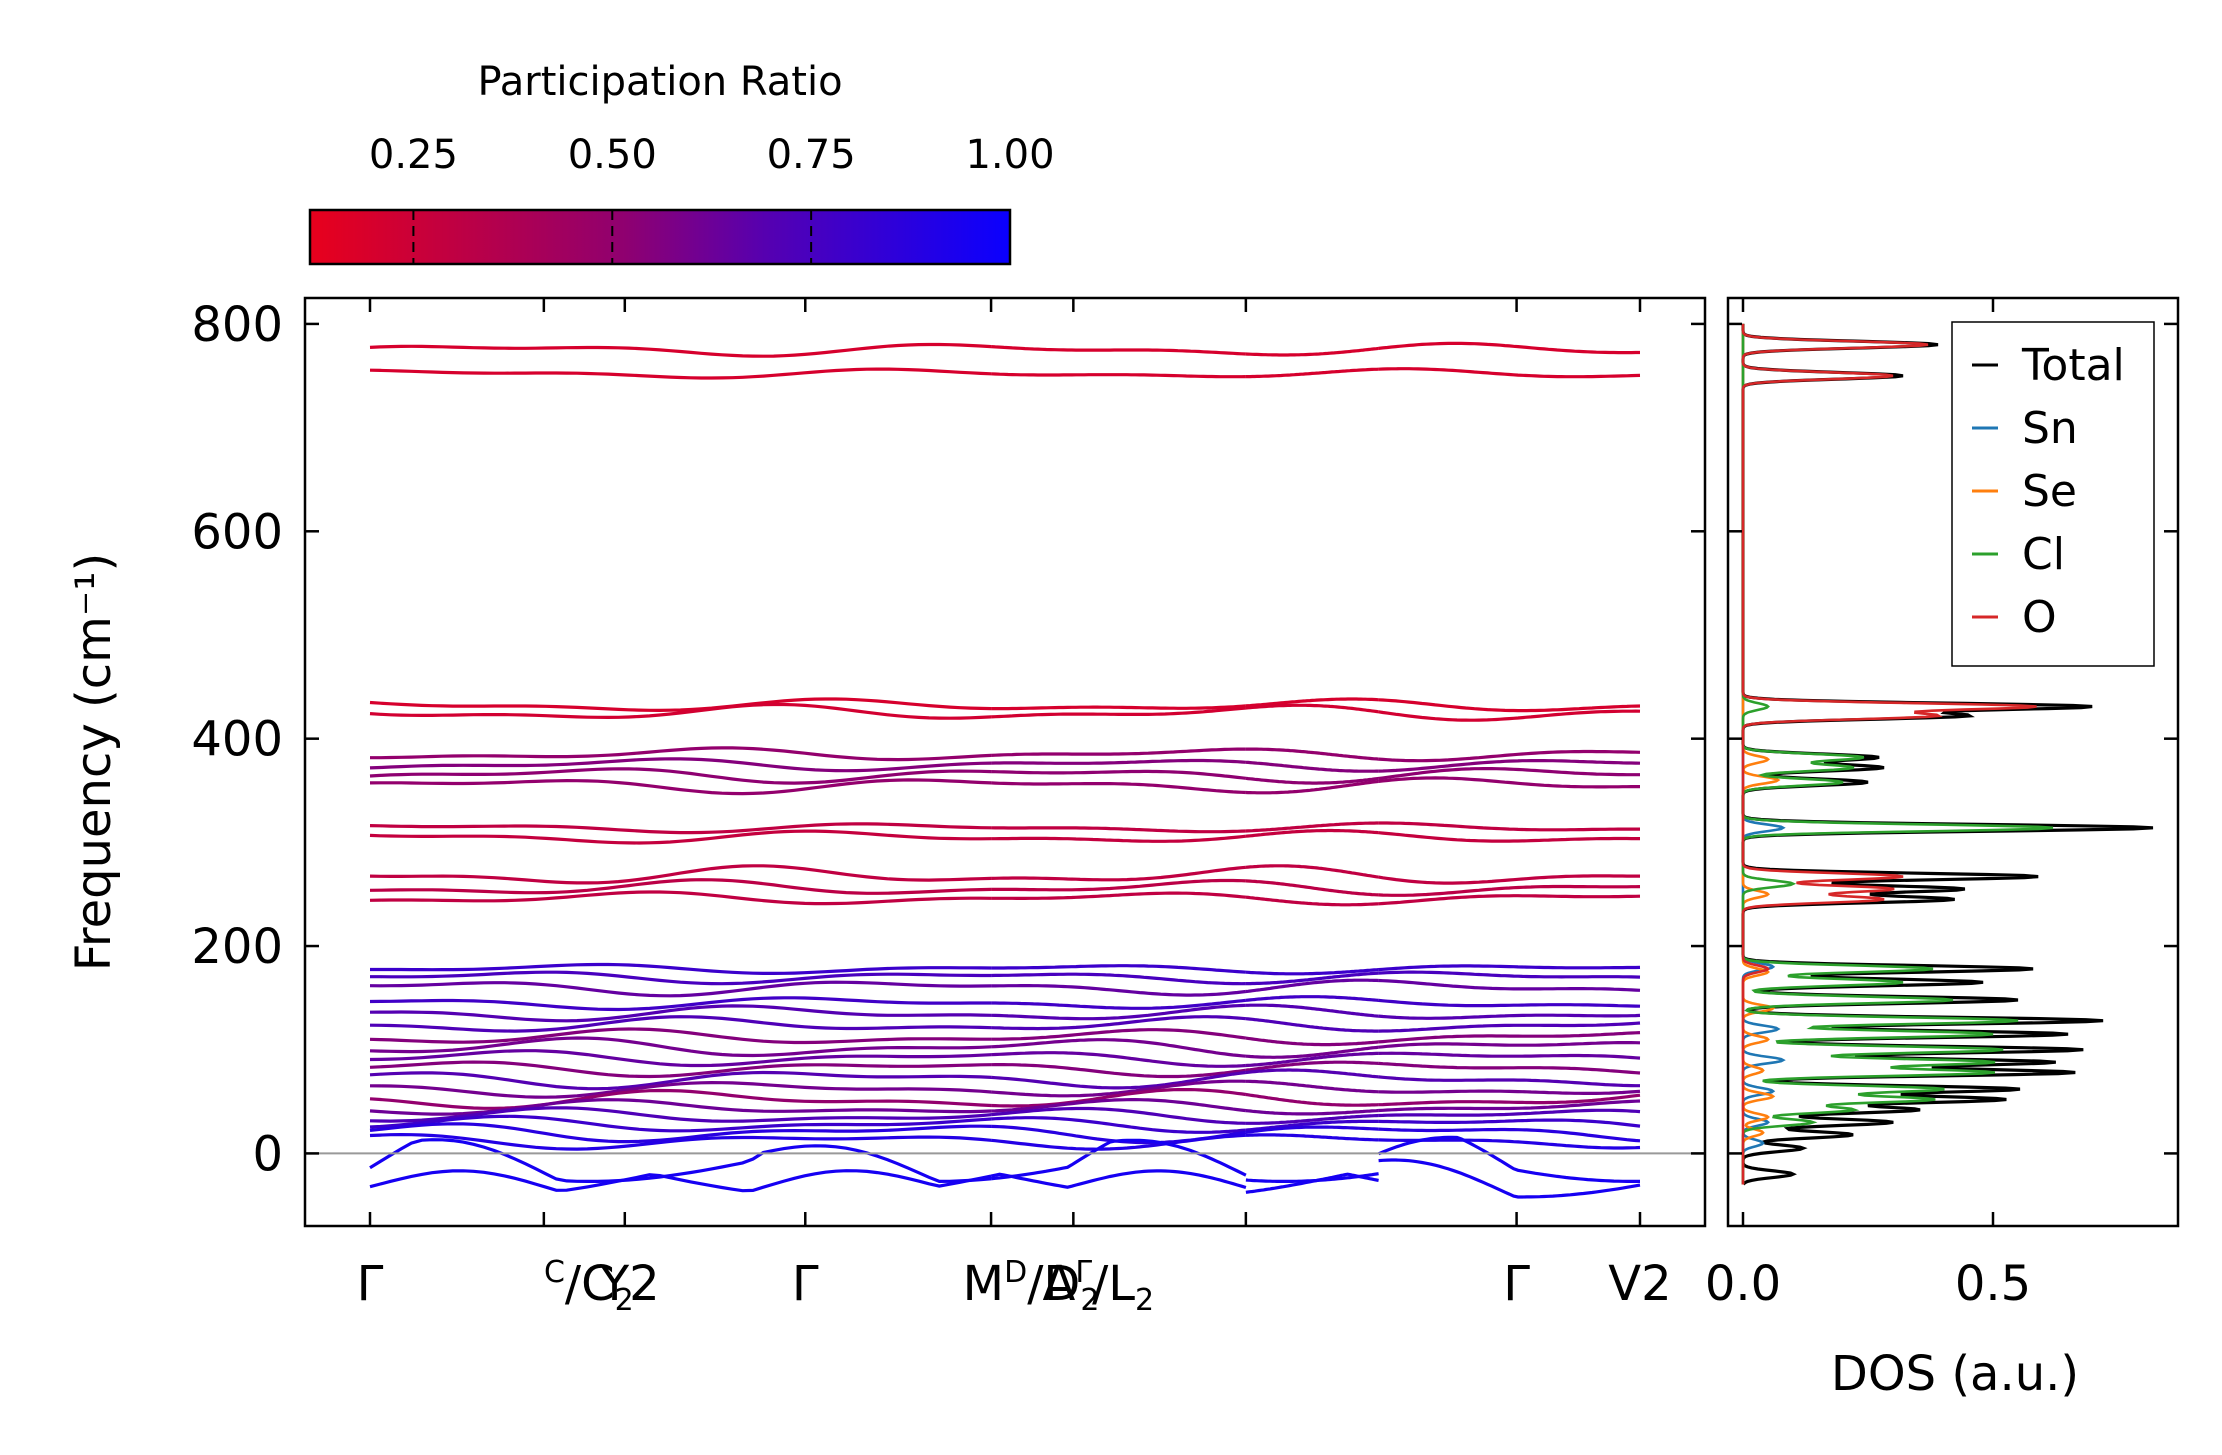 This screenshot has height=1455, width=2222. What do you see at coordinates (413, 155) in the screenshot?
I see `colorbar-tick-label: 0.25` at bounding box center [413, 155].